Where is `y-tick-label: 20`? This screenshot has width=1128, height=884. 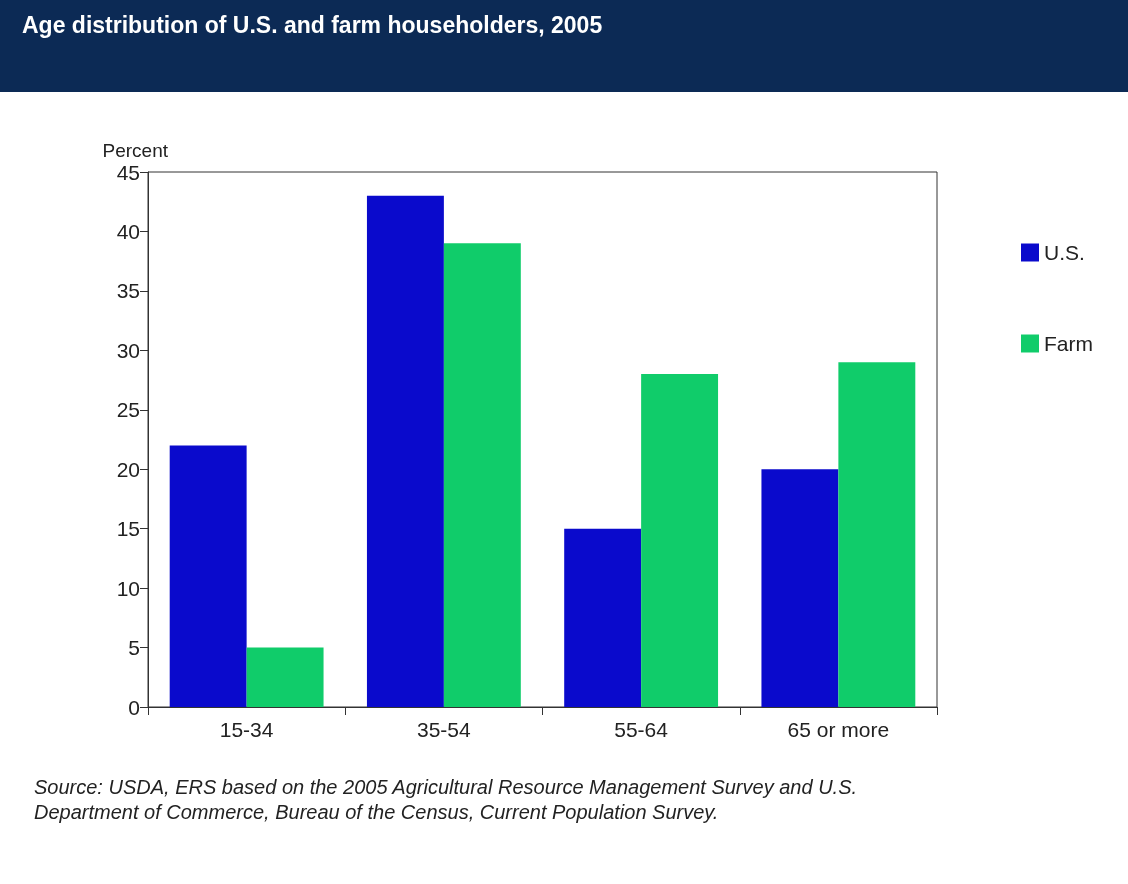 y-tick-label: 20 is located at coordinates (128, 469).